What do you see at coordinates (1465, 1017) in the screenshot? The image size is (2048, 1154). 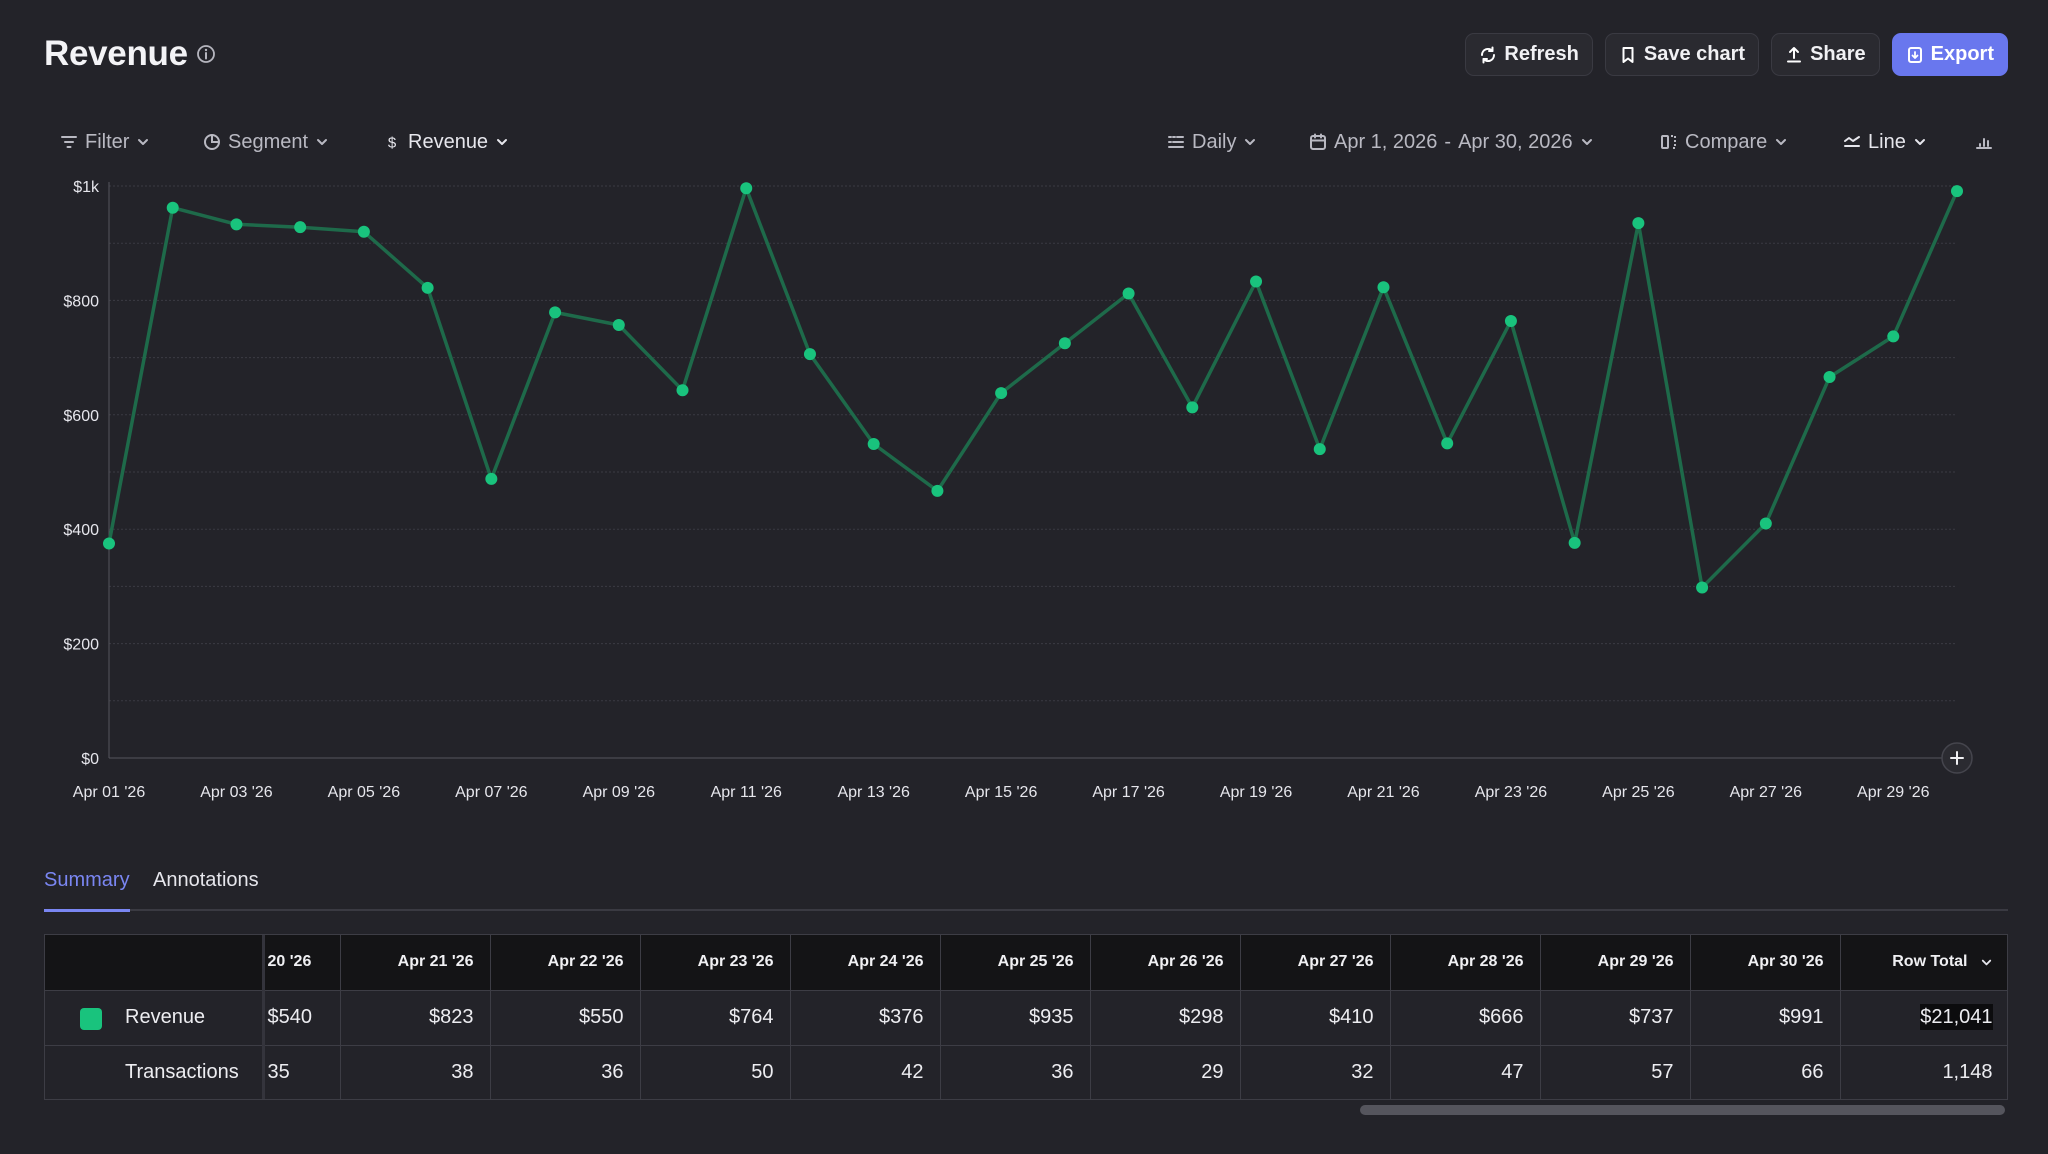 I see `table-cell: $666` at bounding box center [1465, 1017].